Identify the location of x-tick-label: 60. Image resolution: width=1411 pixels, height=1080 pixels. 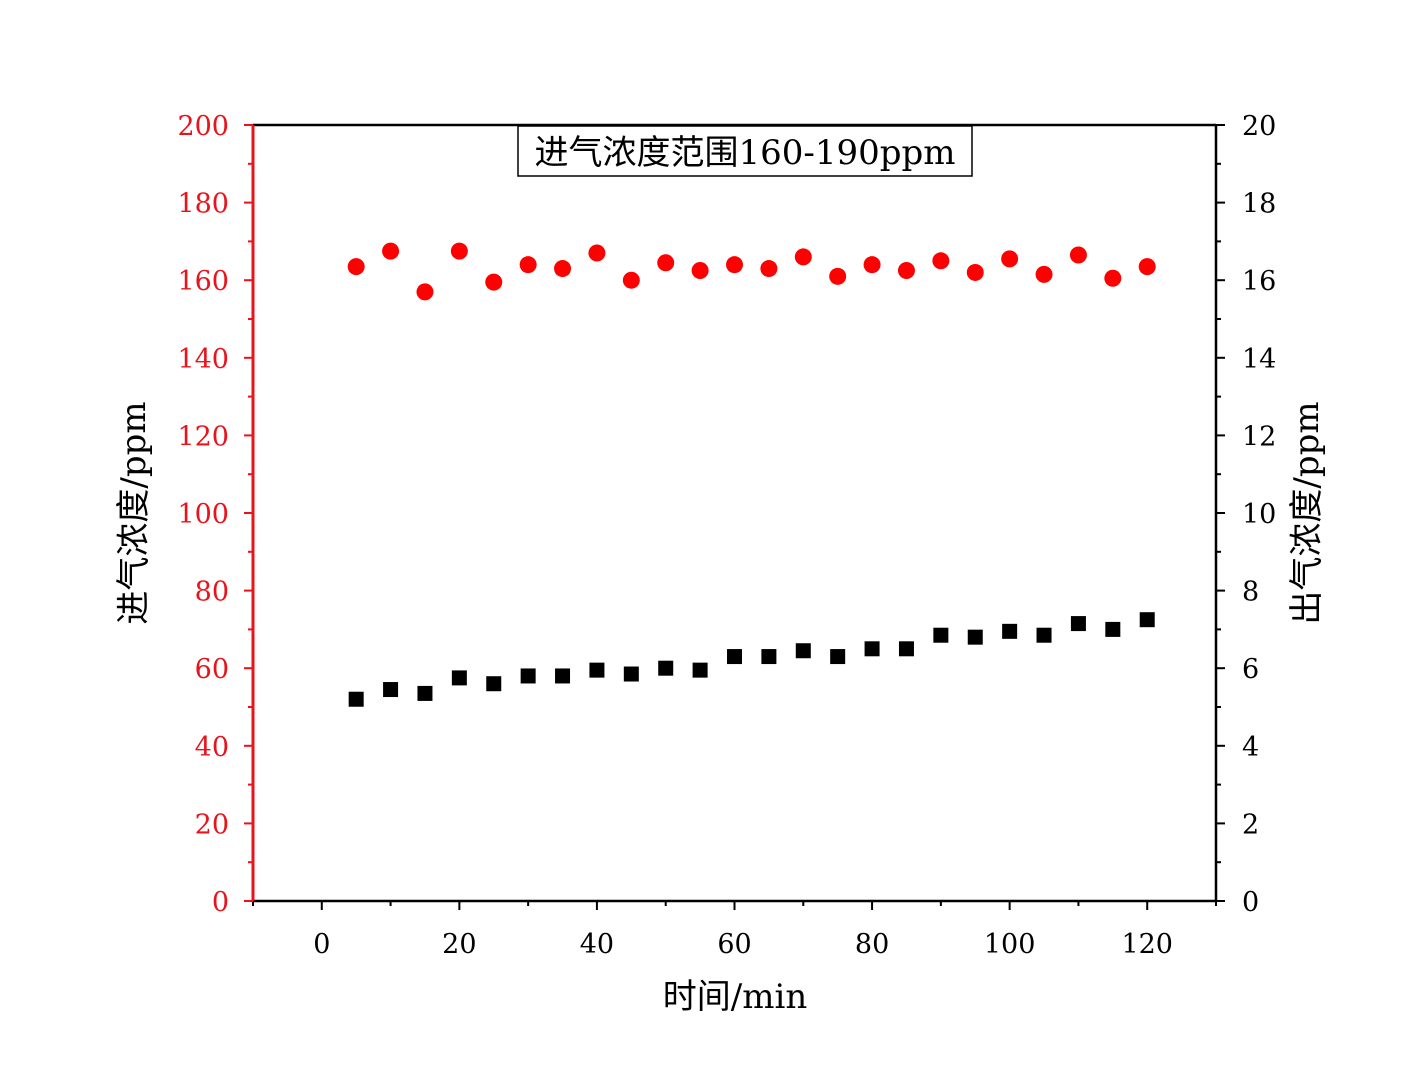
(734, 944).